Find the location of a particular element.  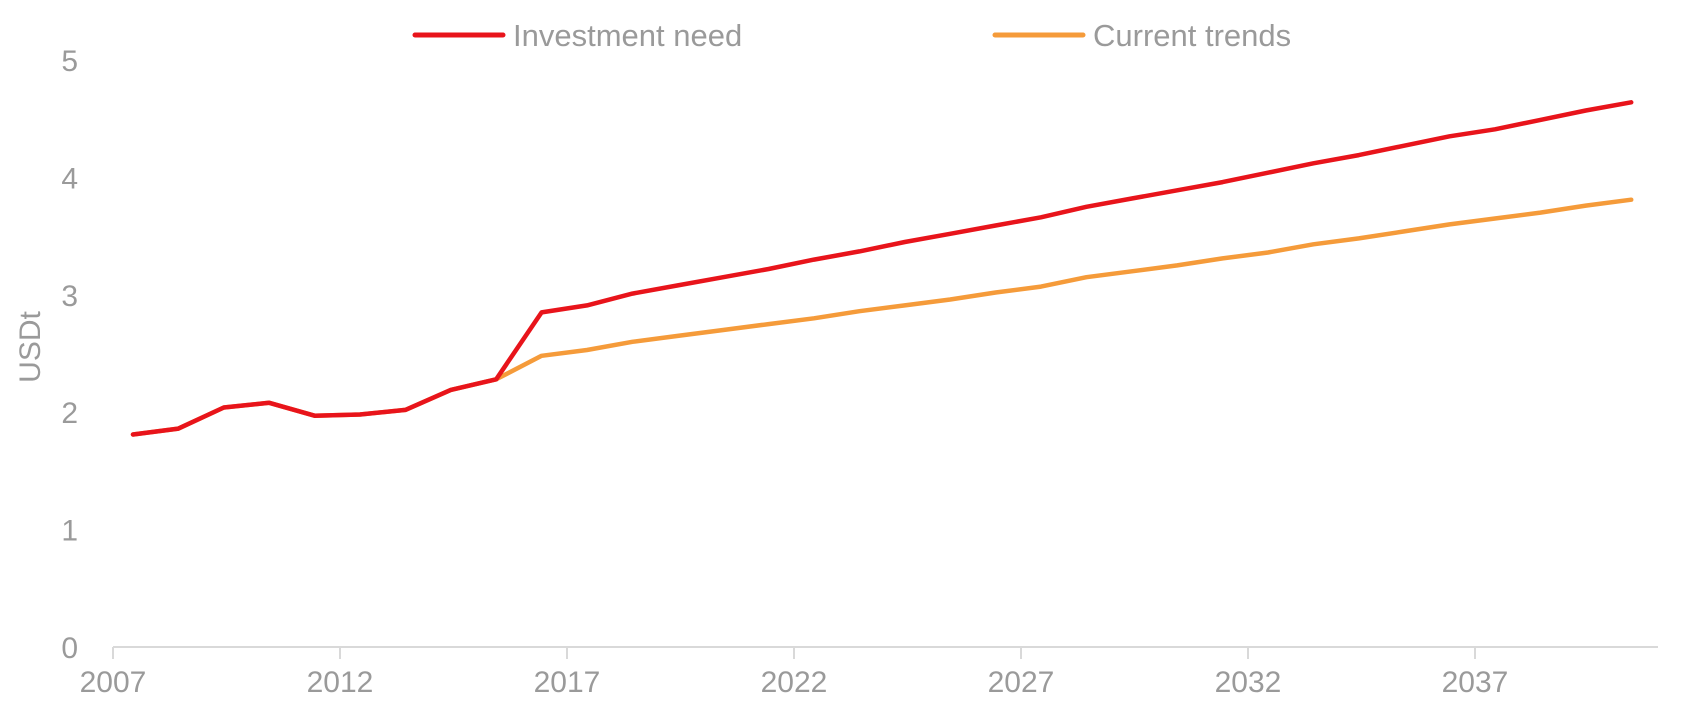

x-tick-label: 2027 is located at coordinates (1021, 682).